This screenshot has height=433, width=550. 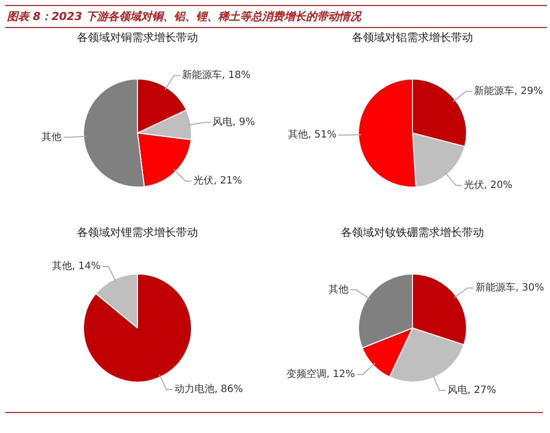 What do you see at coordinates (412, 37) in the screenshot?
I see `chart-title: 各领域对铝需求增长带动` at bounding box center [412, 37].